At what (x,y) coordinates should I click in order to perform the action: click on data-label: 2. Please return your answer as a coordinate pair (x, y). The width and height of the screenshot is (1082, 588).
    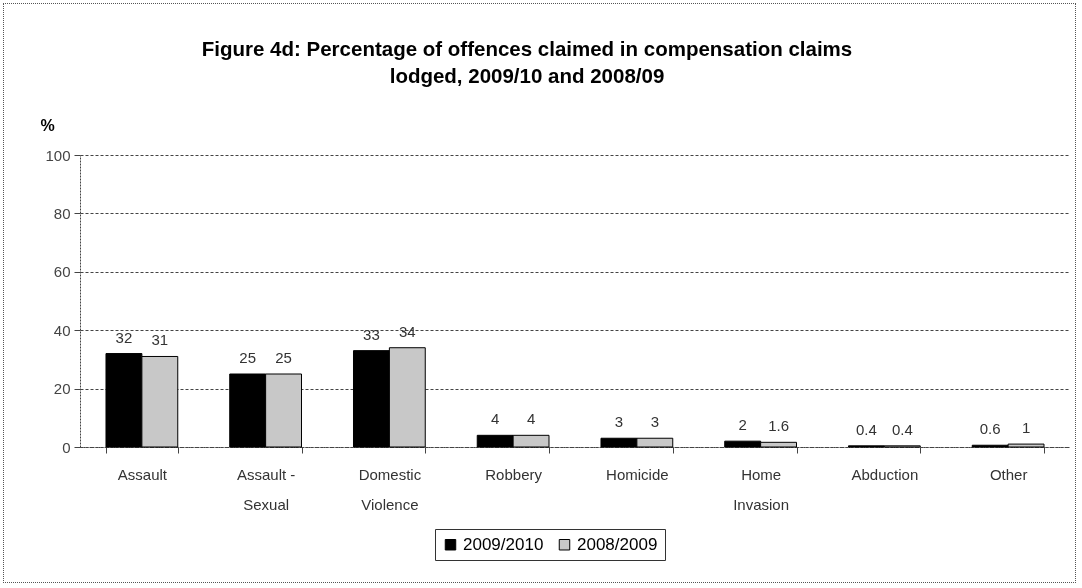
    Looking at the image, I should click on (742, 425).